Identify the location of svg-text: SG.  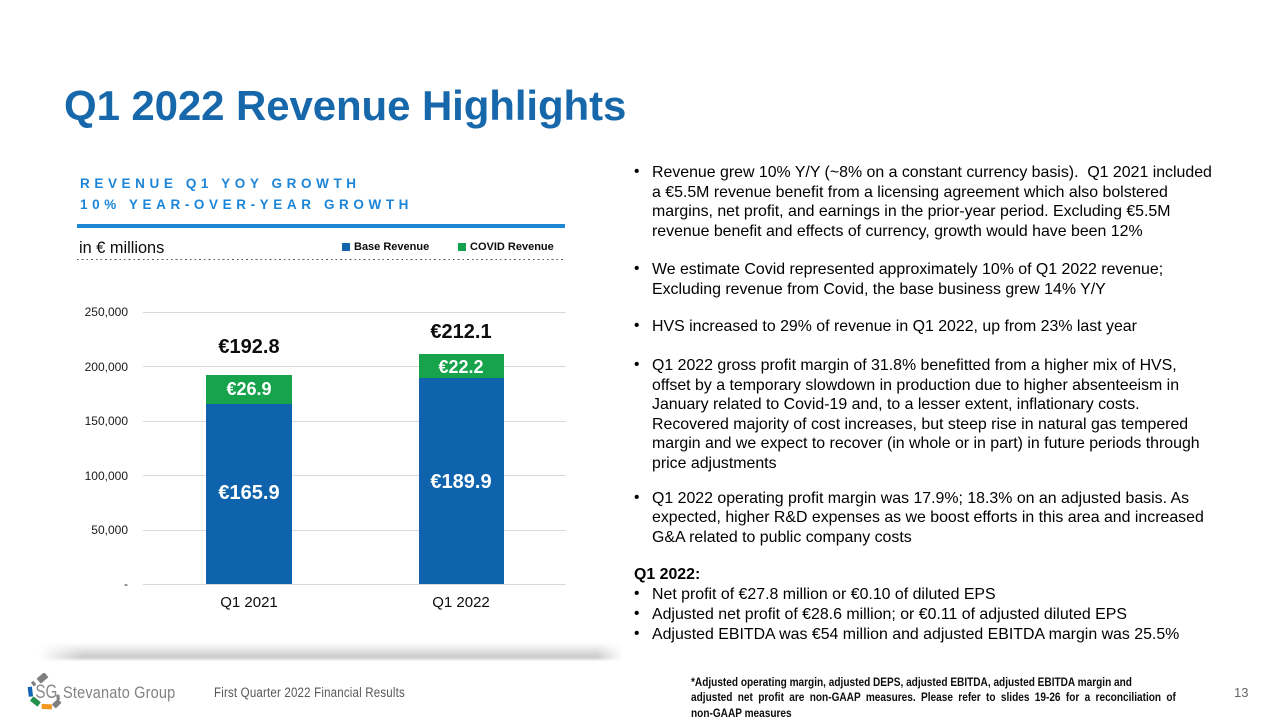
(46, 691).